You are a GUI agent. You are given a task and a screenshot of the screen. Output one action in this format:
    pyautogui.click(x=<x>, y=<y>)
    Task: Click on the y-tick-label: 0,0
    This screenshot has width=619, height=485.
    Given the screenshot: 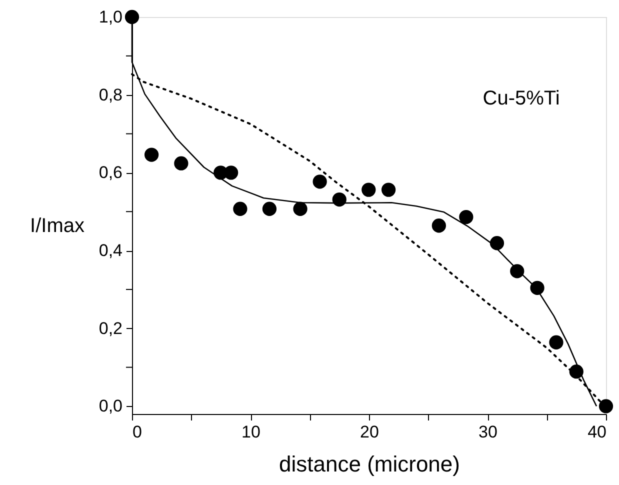 What is the action you would take?
    pyautogui.click(x=110, y=406)
    